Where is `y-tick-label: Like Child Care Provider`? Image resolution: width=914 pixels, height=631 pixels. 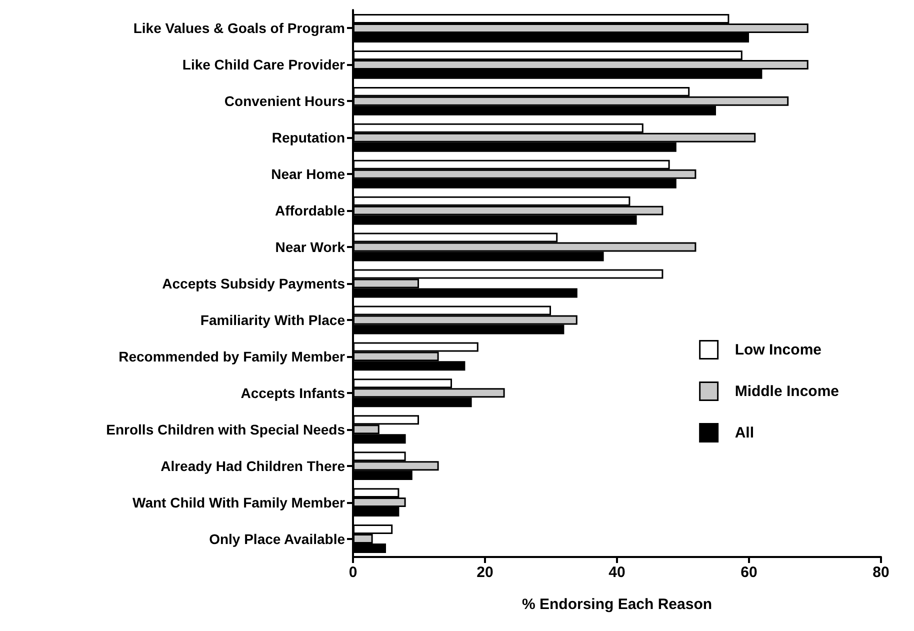 y-tick-label: Like Child Care Provider is located at coordinates (264, 64).